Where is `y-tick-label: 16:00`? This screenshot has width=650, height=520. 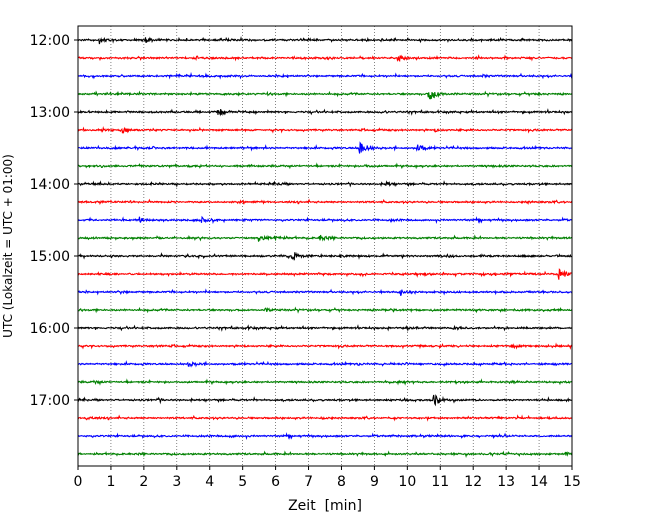
y-tick-label: 16:00 is located at coordinates (50, 329).